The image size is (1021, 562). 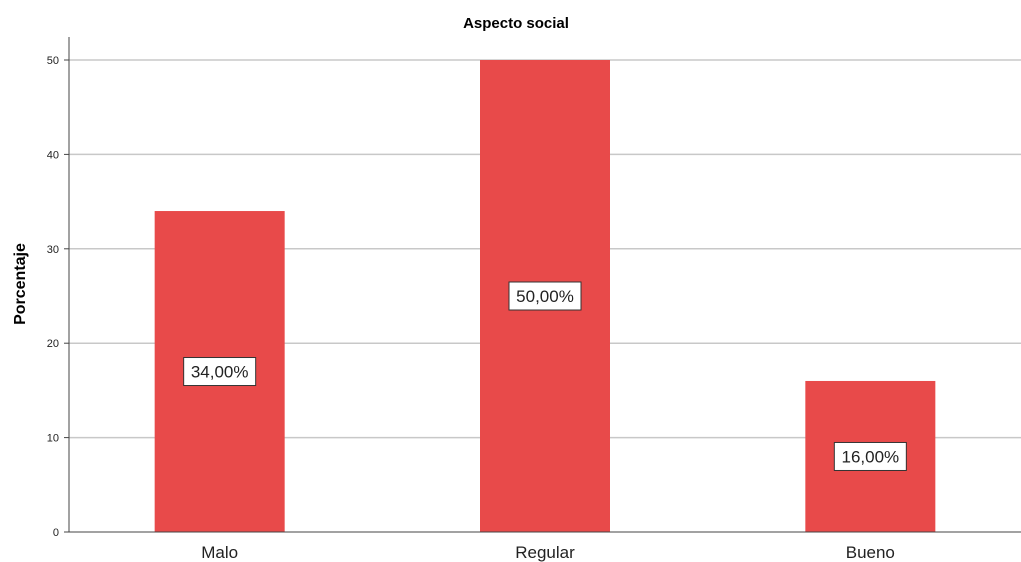 I want to click on y-tick-label: 10, so click(x=53, y=439).